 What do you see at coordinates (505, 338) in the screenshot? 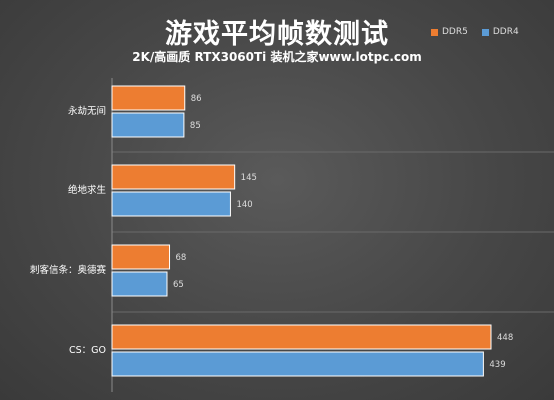
I see `data-label: 448` at bounding box center [505, 338].